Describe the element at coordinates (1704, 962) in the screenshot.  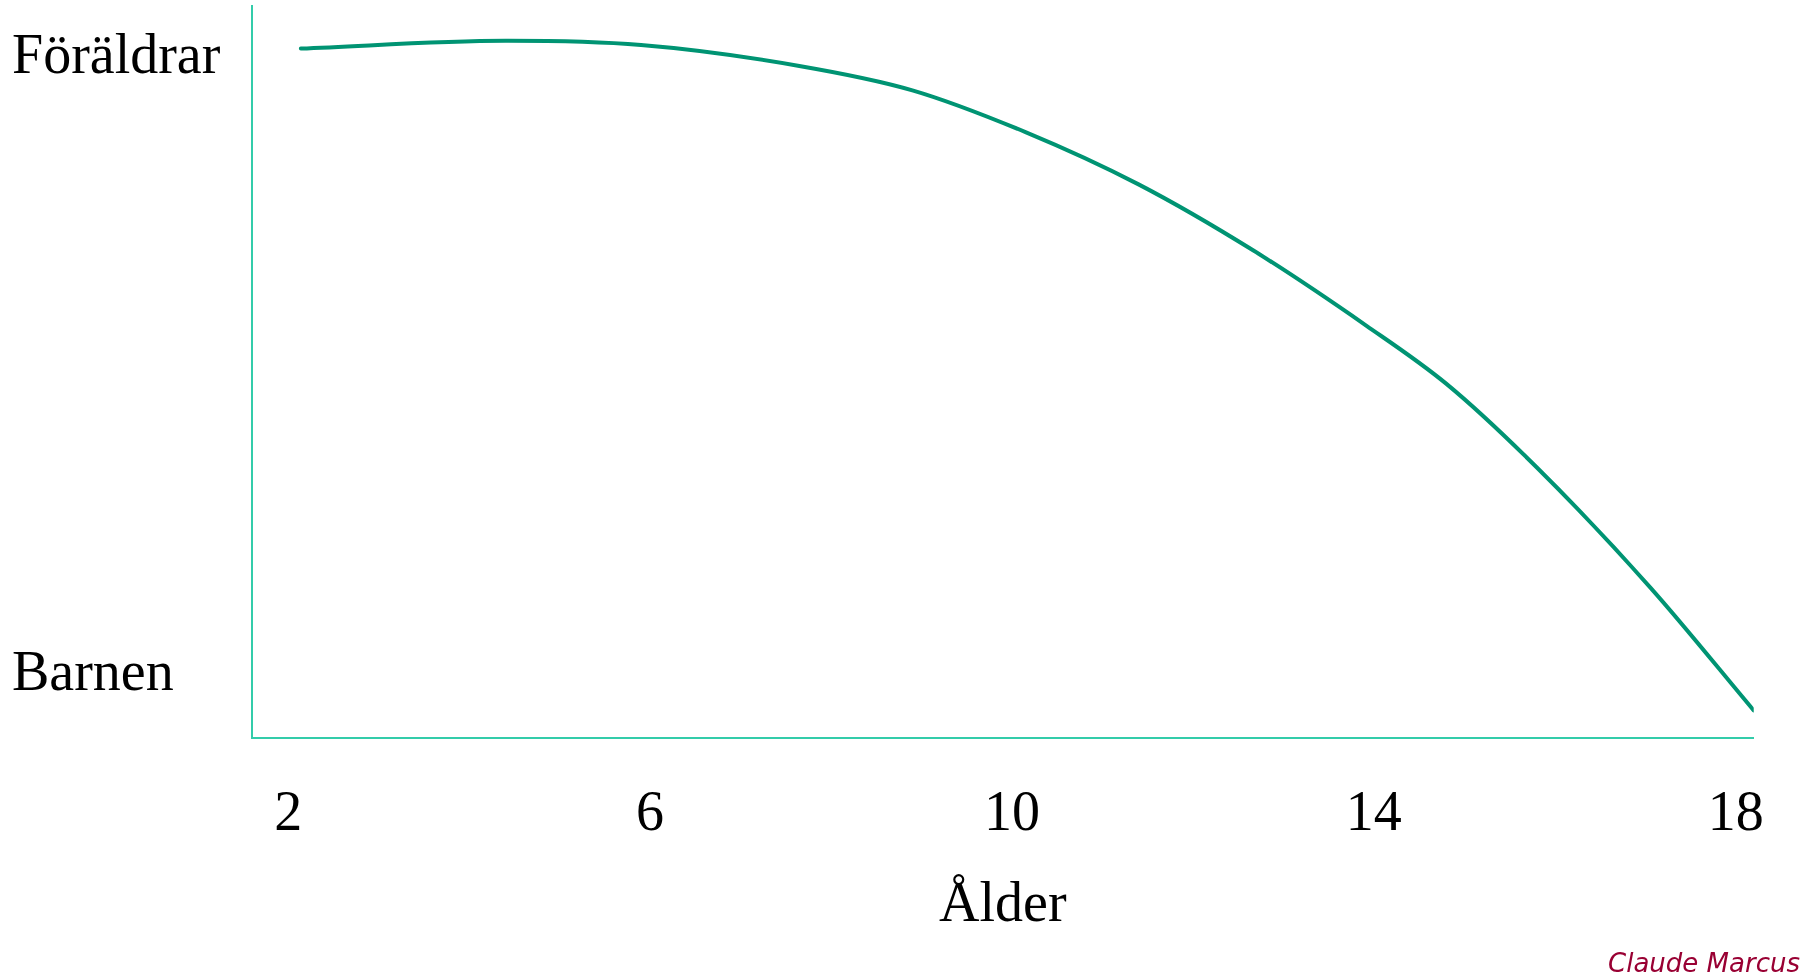
I see `text: Claude Marcus` at that location.